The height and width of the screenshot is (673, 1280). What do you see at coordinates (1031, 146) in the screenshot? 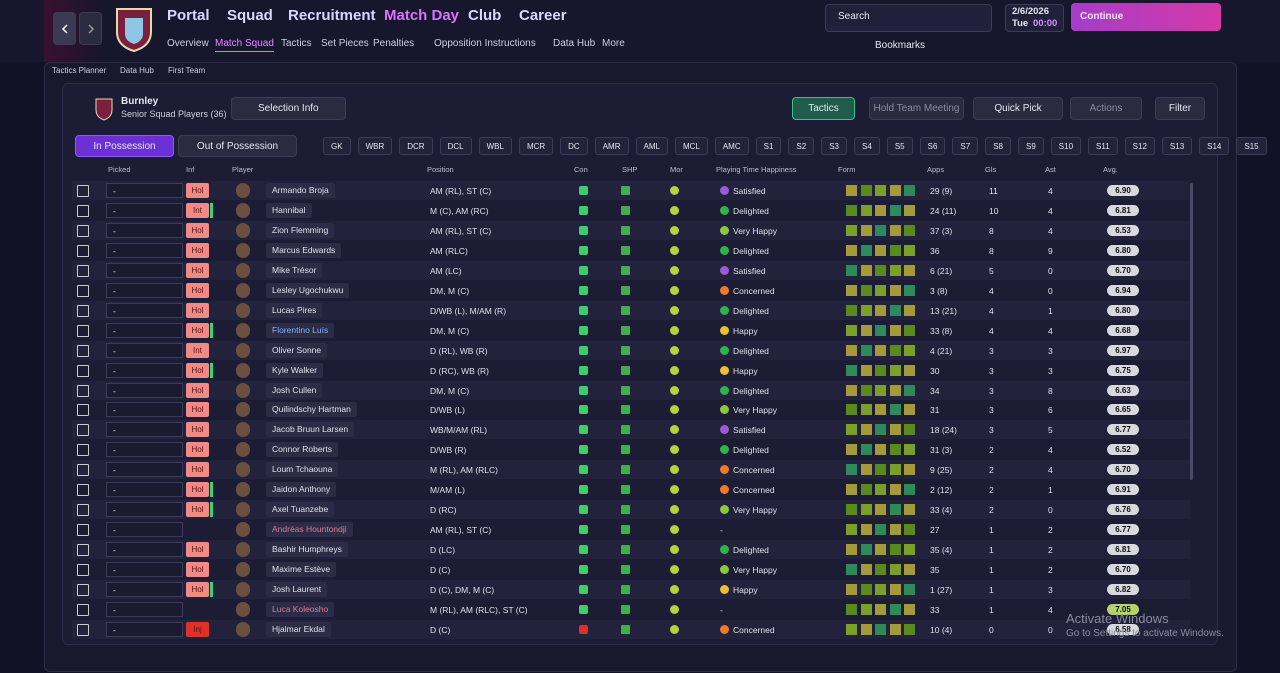
I see `position-filter: S9` at bounding box center [1031, 146].